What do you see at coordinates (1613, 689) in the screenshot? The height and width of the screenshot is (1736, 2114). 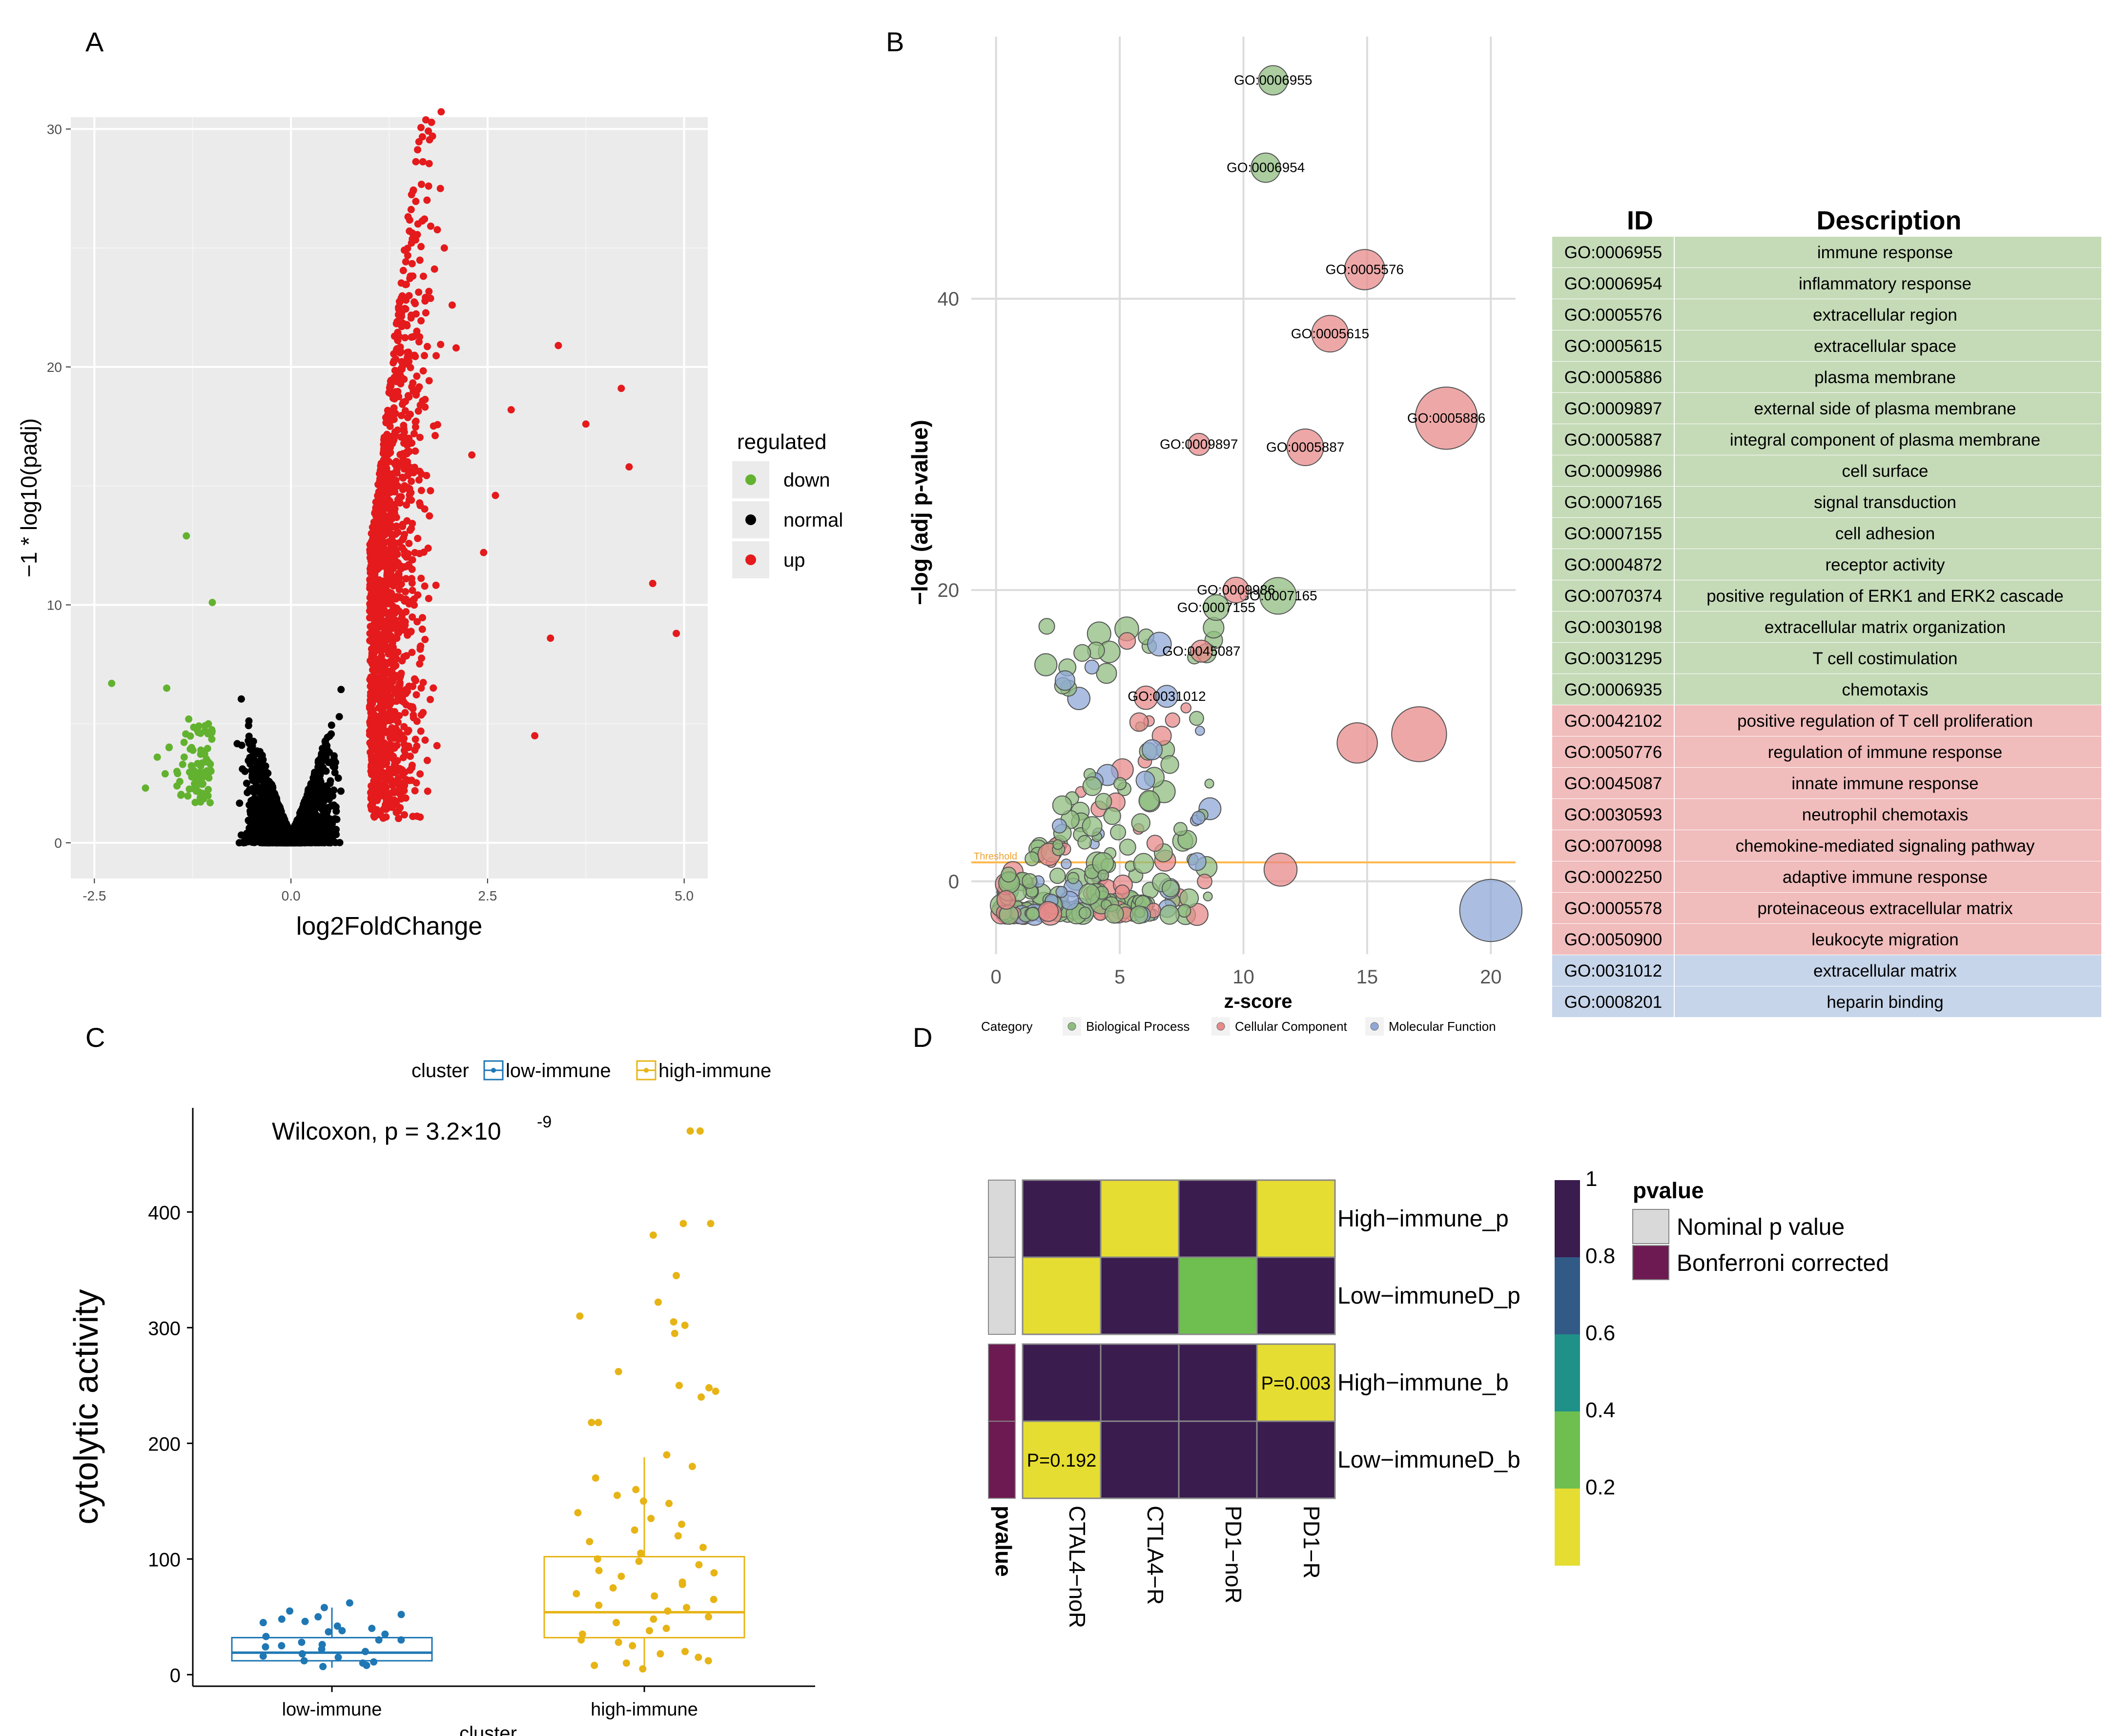 I see `table-cell-id: GO:0006935` at bounding box center [1613, 689].